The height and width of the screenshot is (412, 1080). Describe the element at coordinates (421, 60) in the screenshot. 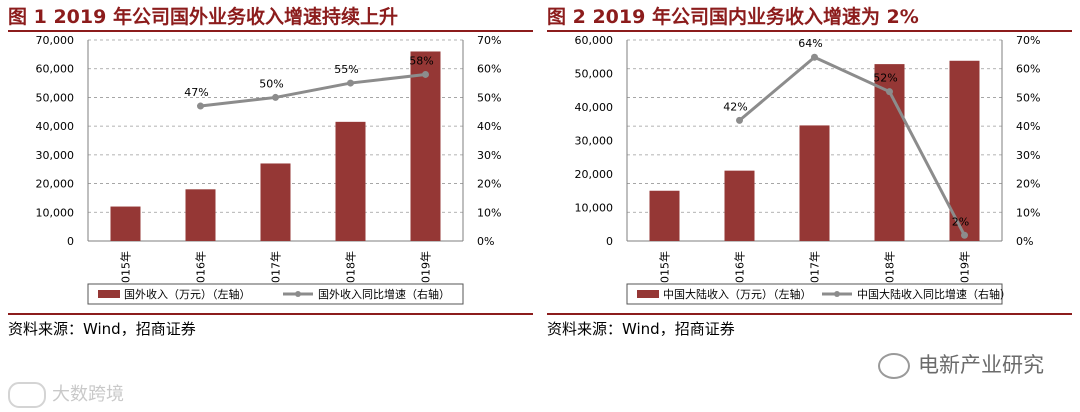

I see `data-label: 58%` at that location.